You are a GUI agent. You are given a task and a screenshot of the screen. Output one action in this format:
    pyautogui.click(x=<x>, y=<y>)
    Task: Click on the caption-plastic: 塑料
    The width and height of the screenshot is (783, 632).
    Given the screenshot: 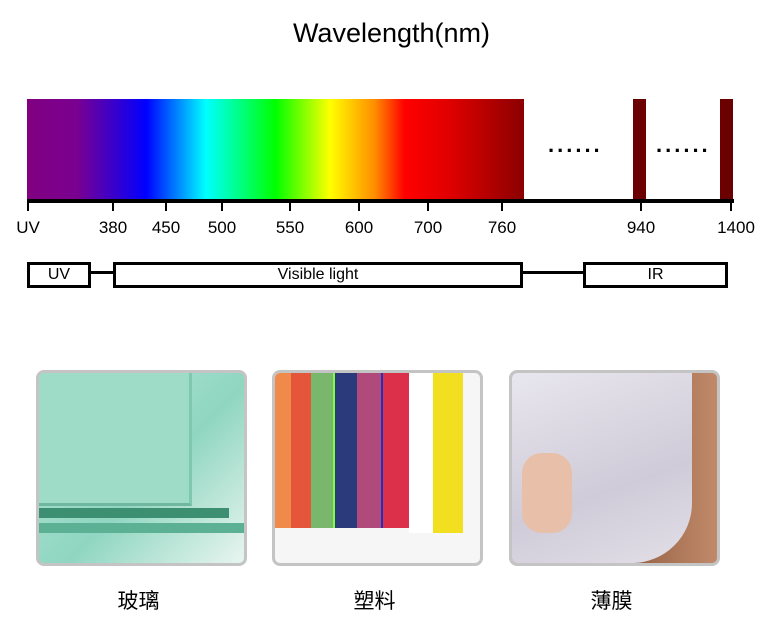 What is the action you would take?
    pyautogui.click(x=374, y=601)
    